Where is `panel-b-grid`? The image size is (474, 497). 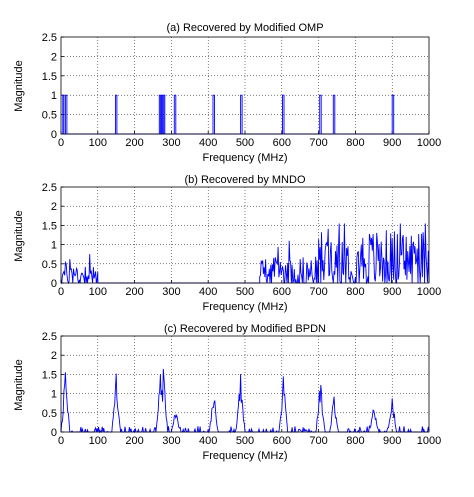 panel-b-grid is located at coordinates (245, 235).